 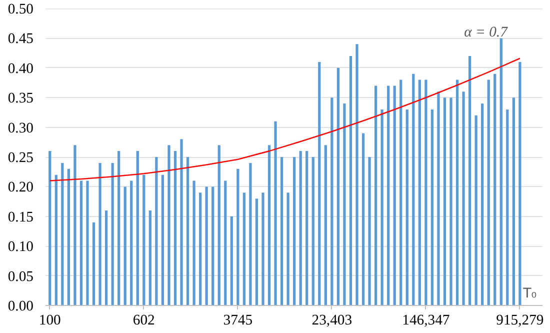 I want to click on x-tick-label: 3745, so click(x=238, y=320).